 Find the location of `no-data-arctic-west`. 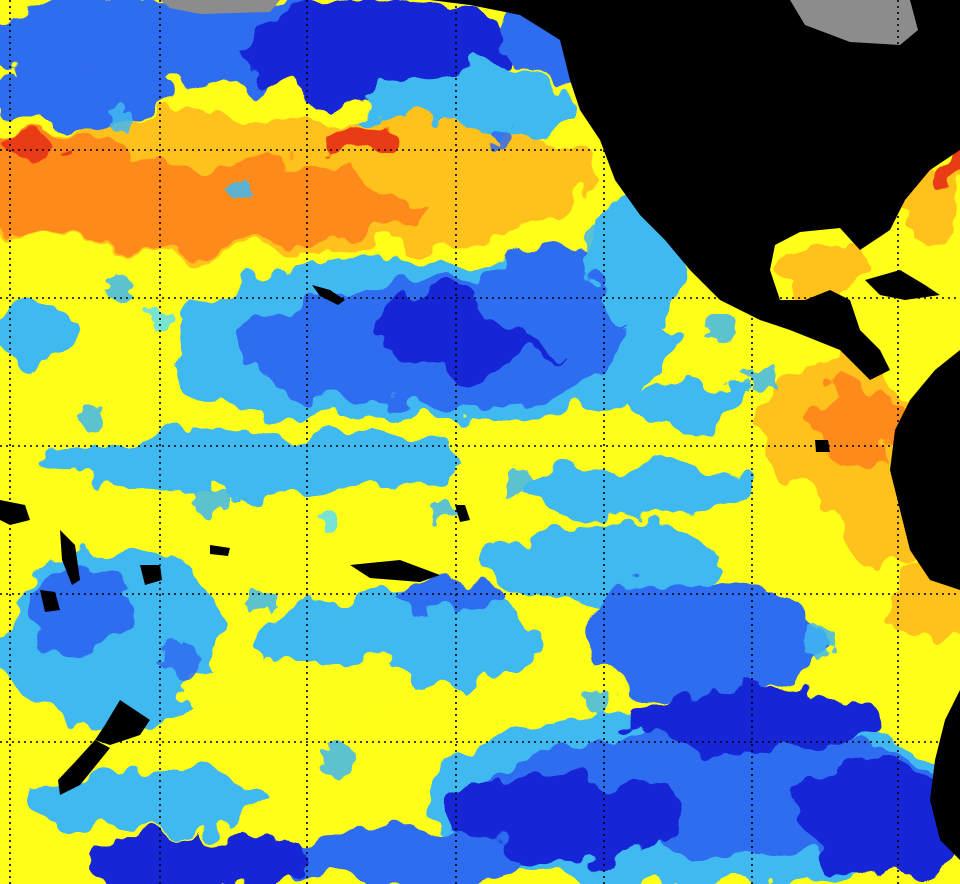

no-data-arctic-west is located at coordinates (220, 7).